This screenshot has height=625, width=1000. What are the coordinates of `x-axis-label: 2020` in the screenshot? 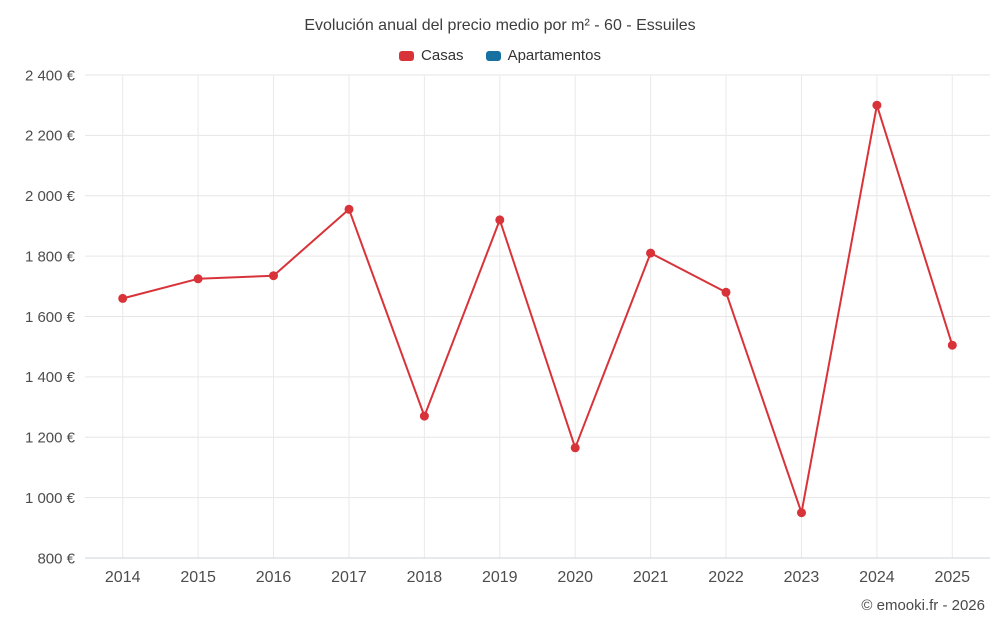 It's located at (575, 577).